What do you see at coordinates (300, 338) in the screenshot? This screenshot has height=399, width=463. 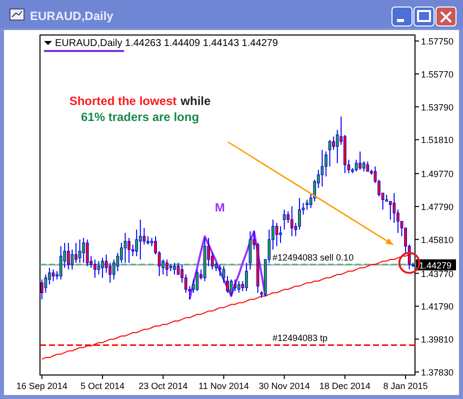 I see `ref-line-label: #12494083 tp` at bounding box center [300, 338].